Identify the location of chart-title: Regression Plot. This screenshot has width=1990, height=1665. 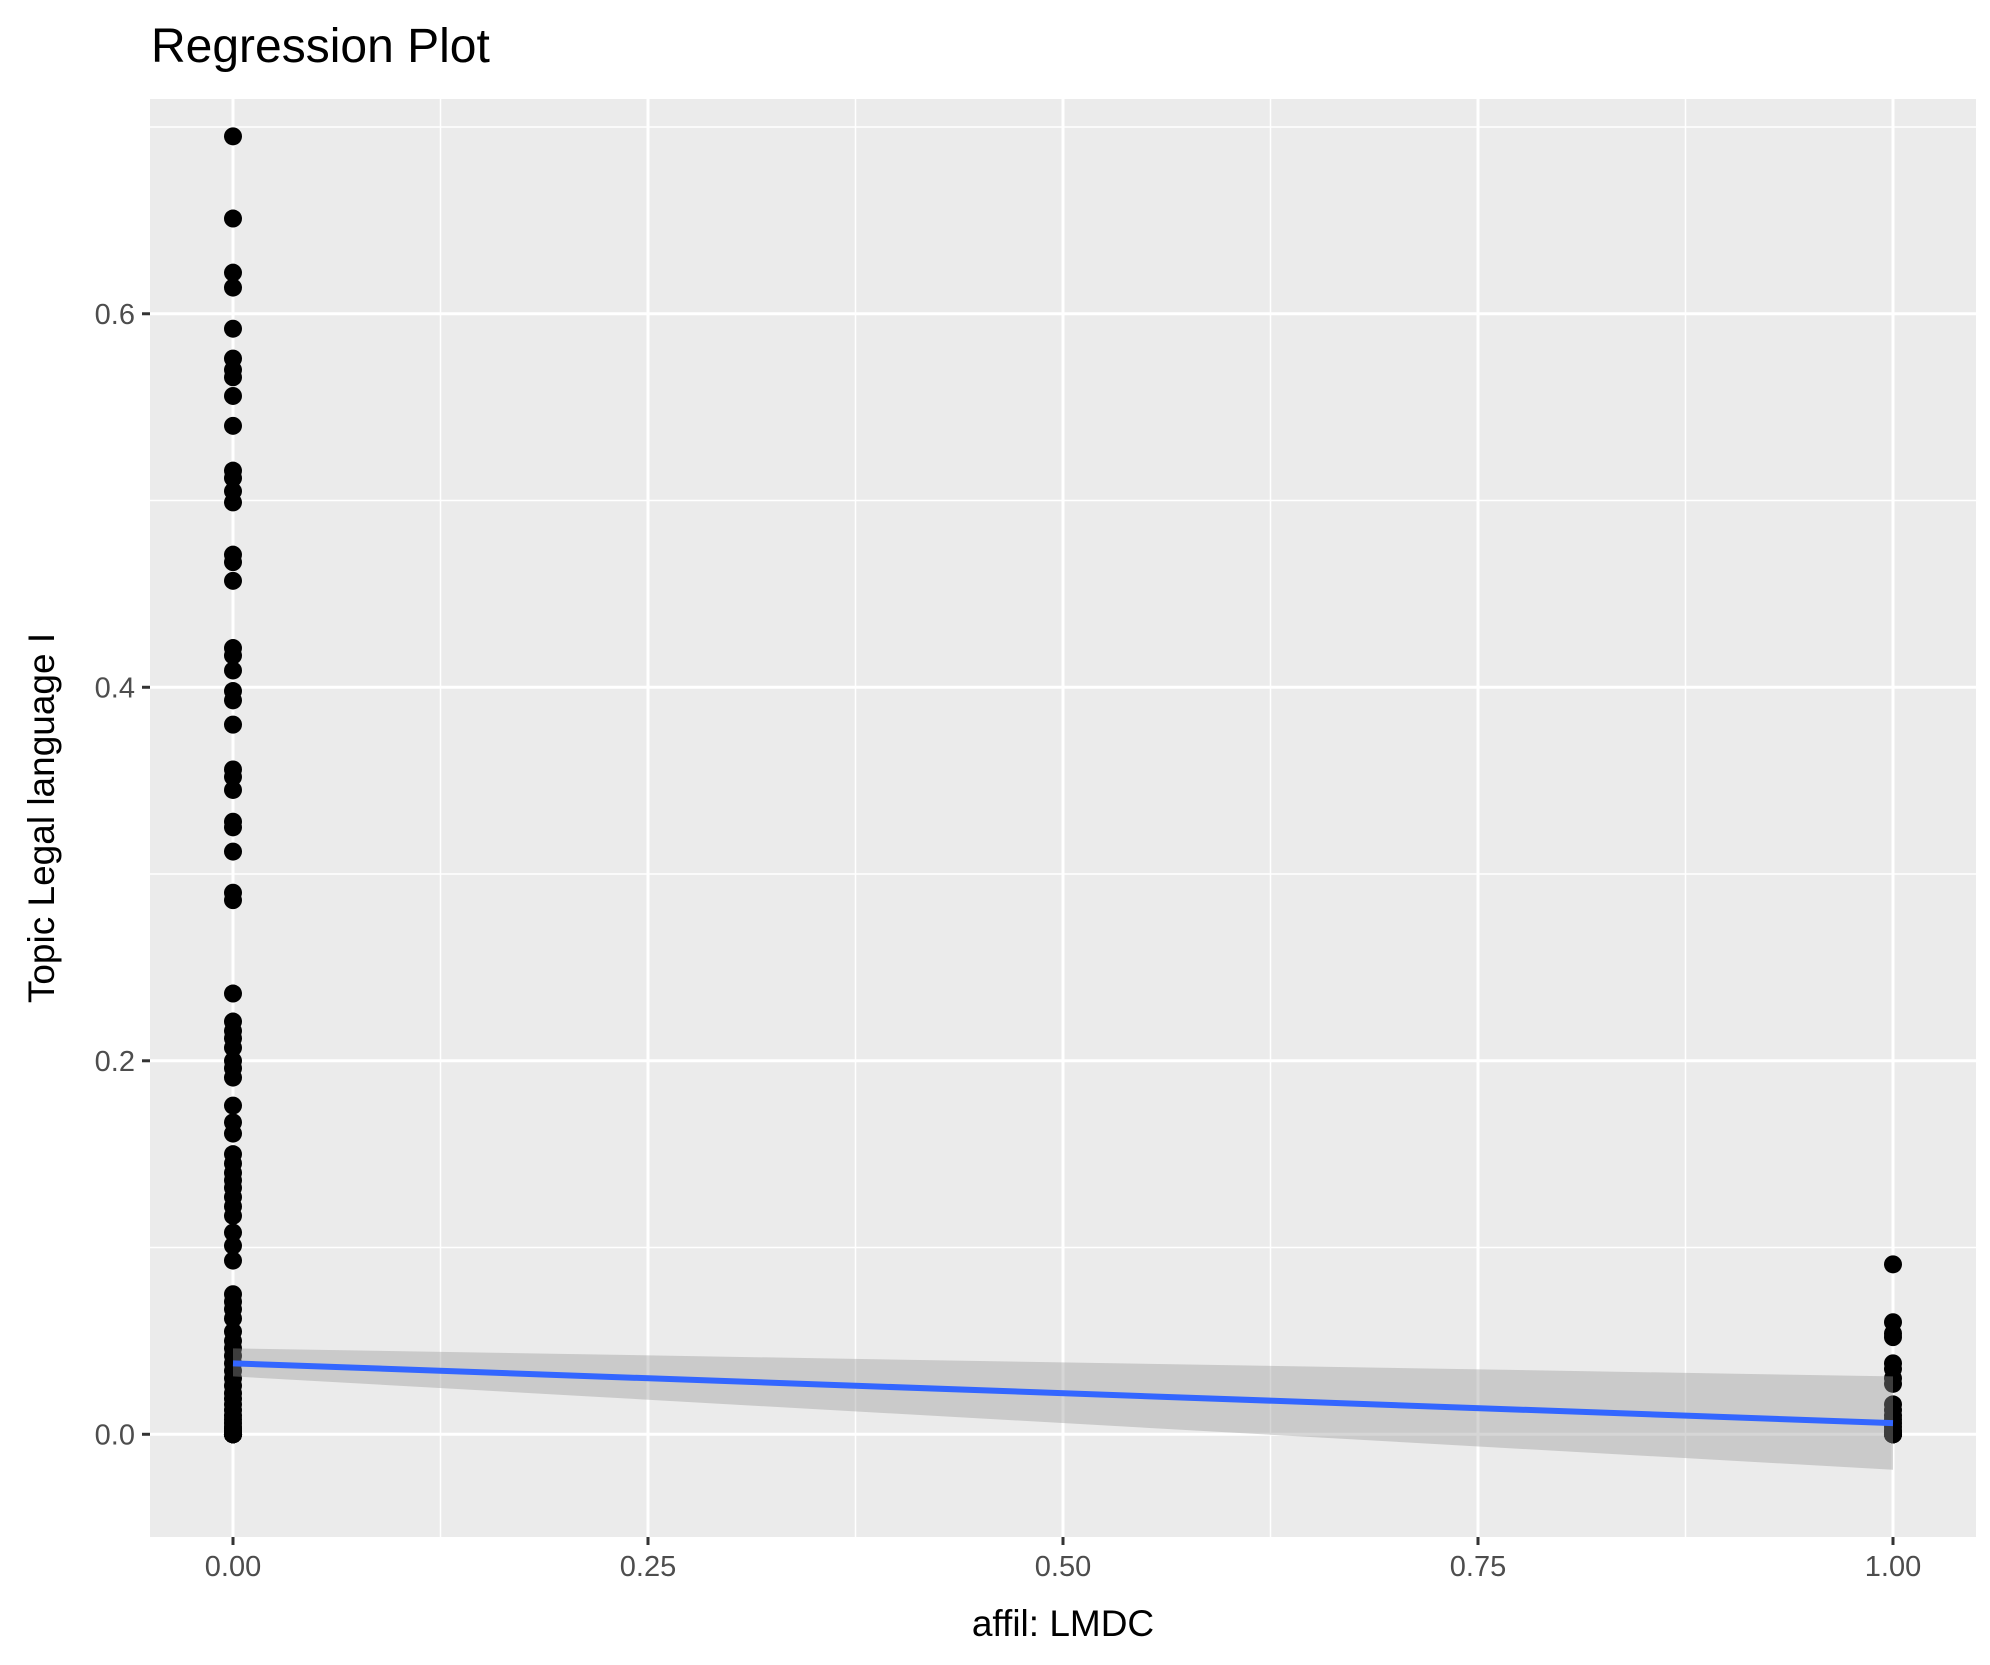
(320, 46).